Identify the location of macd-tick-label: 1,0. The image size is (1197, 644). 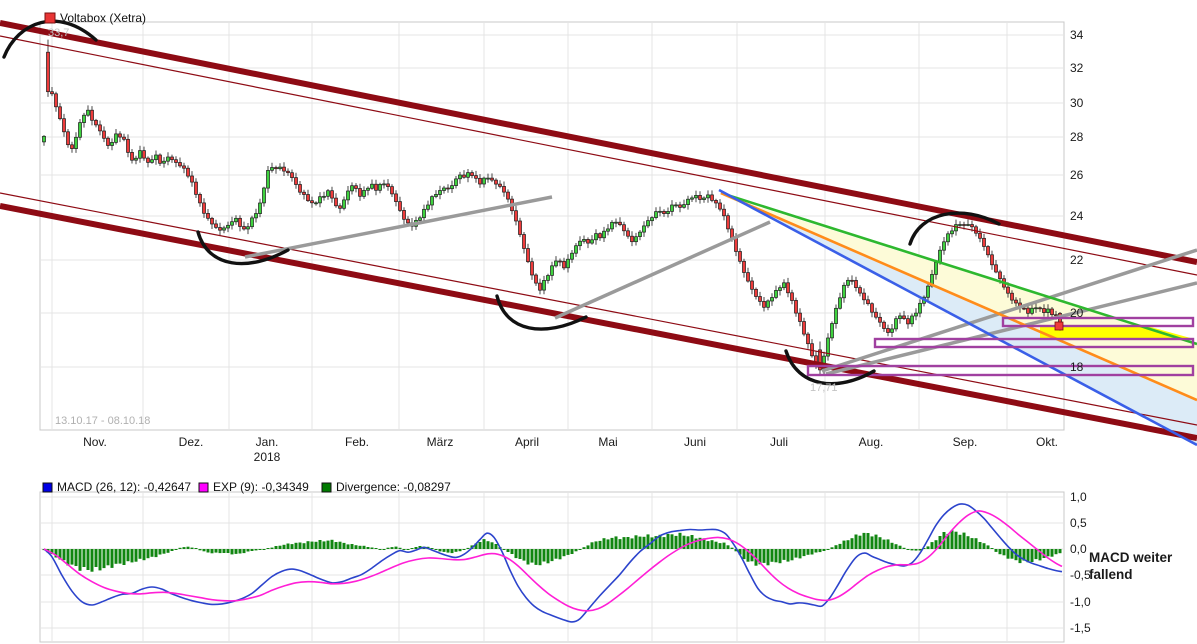
(1078, 497).